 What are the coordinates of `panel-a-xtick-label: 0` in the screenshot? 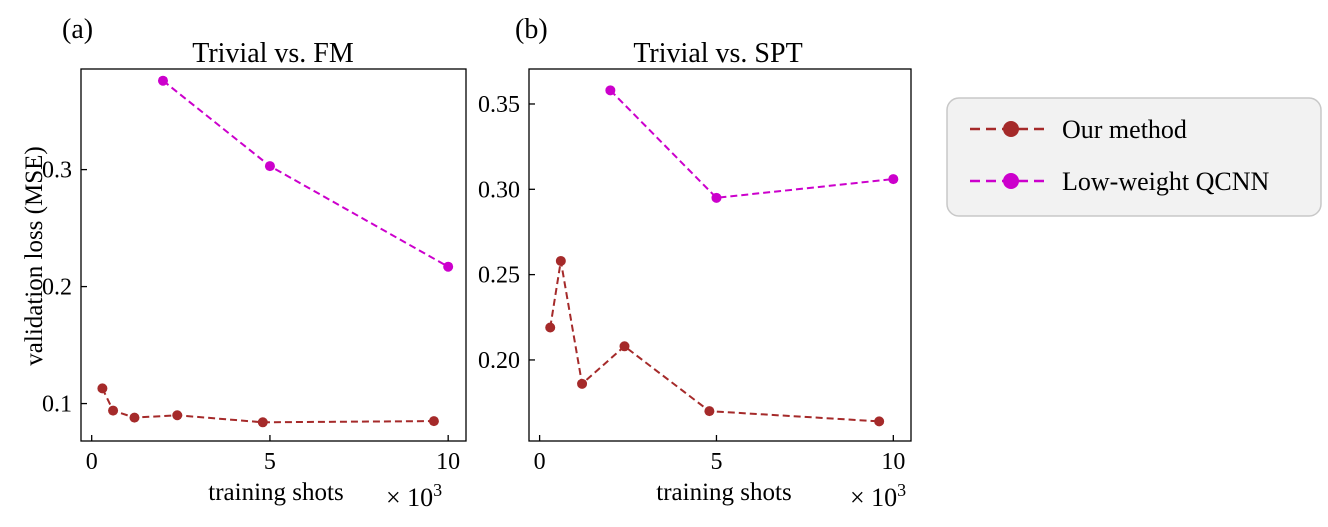 It's located at (92, 462).